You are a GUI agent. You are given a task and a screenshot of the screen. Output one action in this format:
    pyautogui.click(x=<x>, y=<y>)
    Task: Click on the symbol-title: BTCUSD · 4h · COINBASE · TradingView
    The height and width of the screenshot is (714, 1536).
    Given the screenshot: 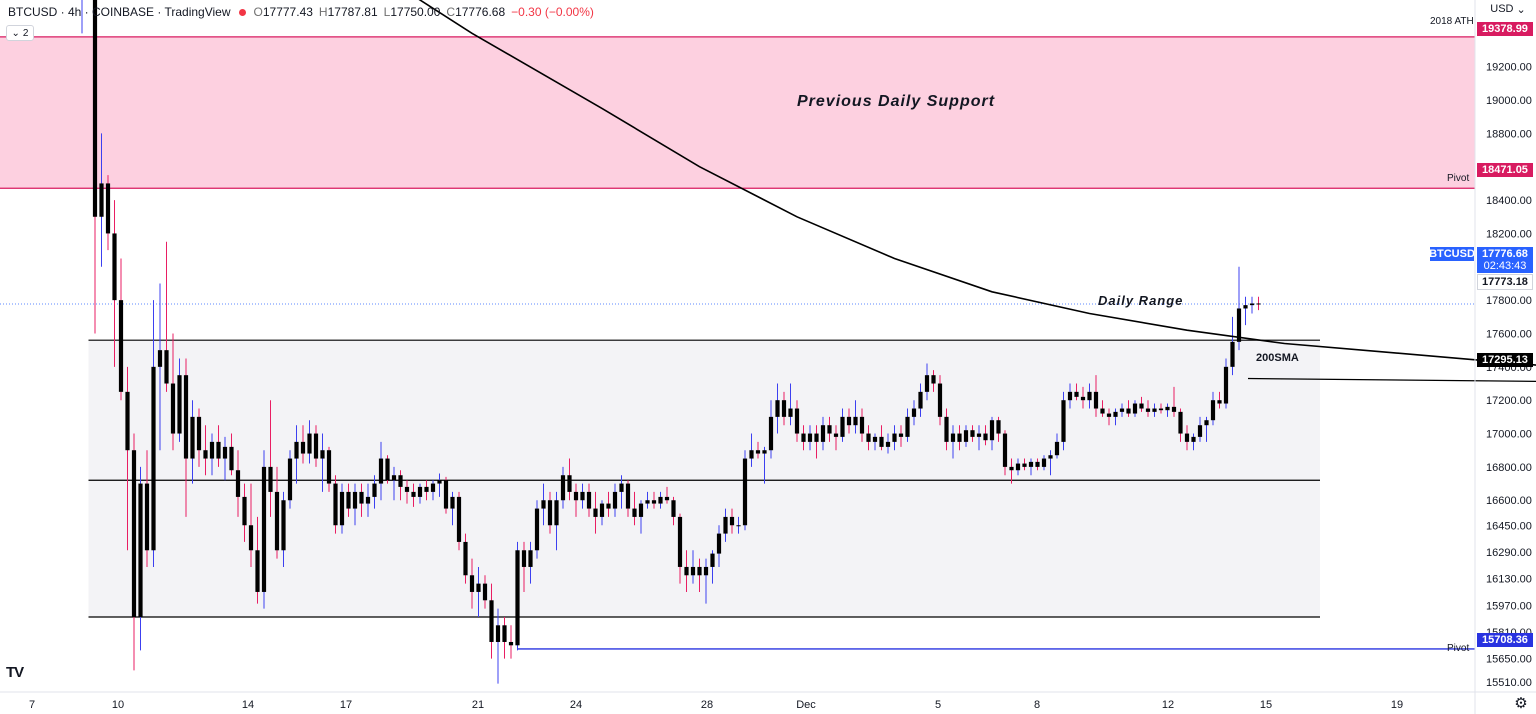 What is the action you would take?
    pyautogui.click(x=119, y=12)
    